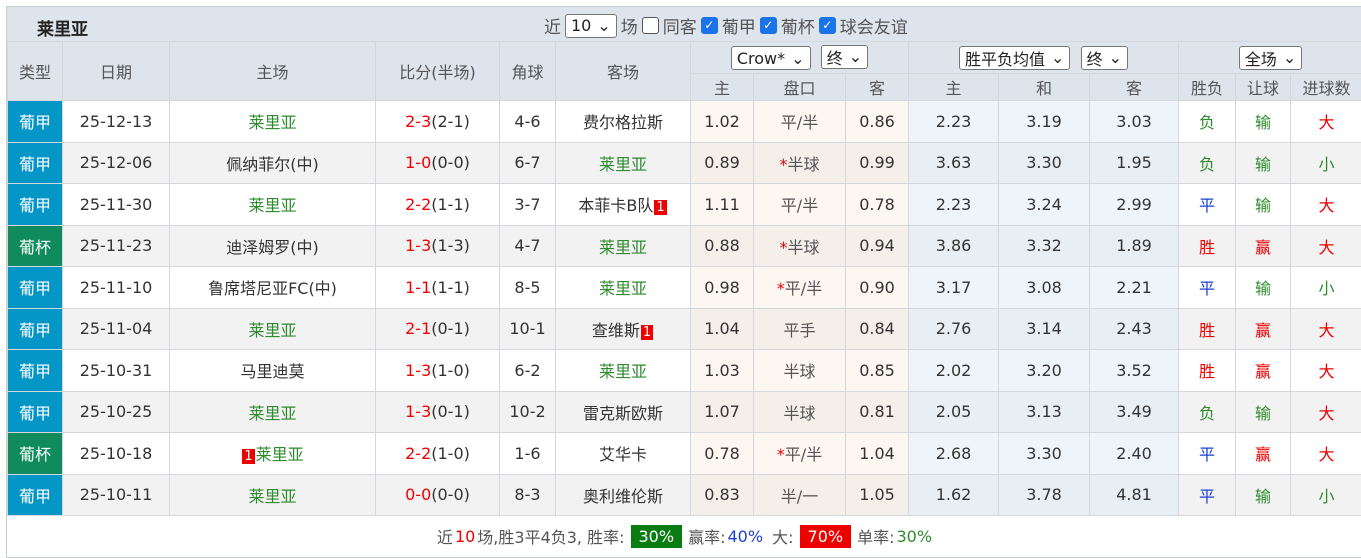  I want to click on league-checkbox: ✓, so click(709, 25).